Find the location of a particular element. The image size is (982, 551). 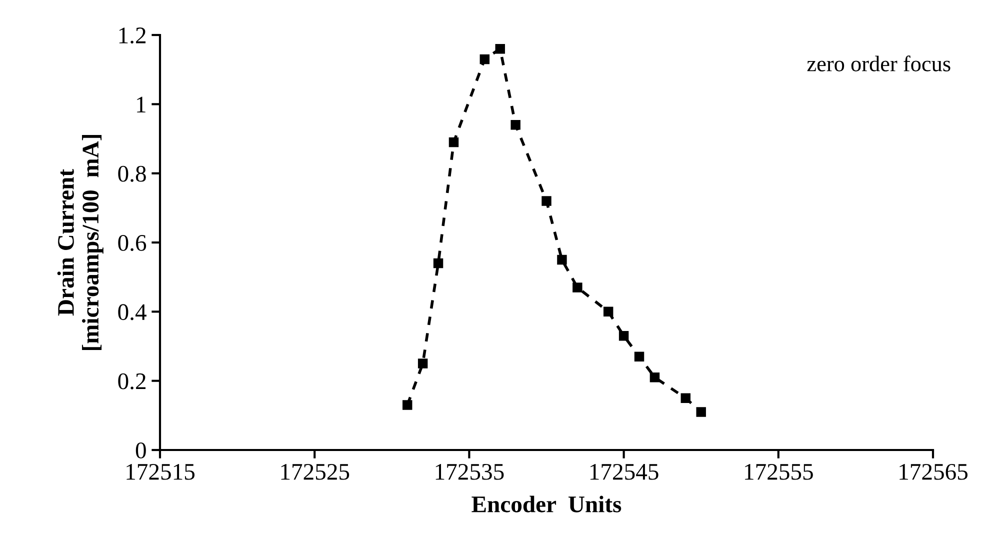

y-tick-label: 1 is located at coordinates (141, 104).